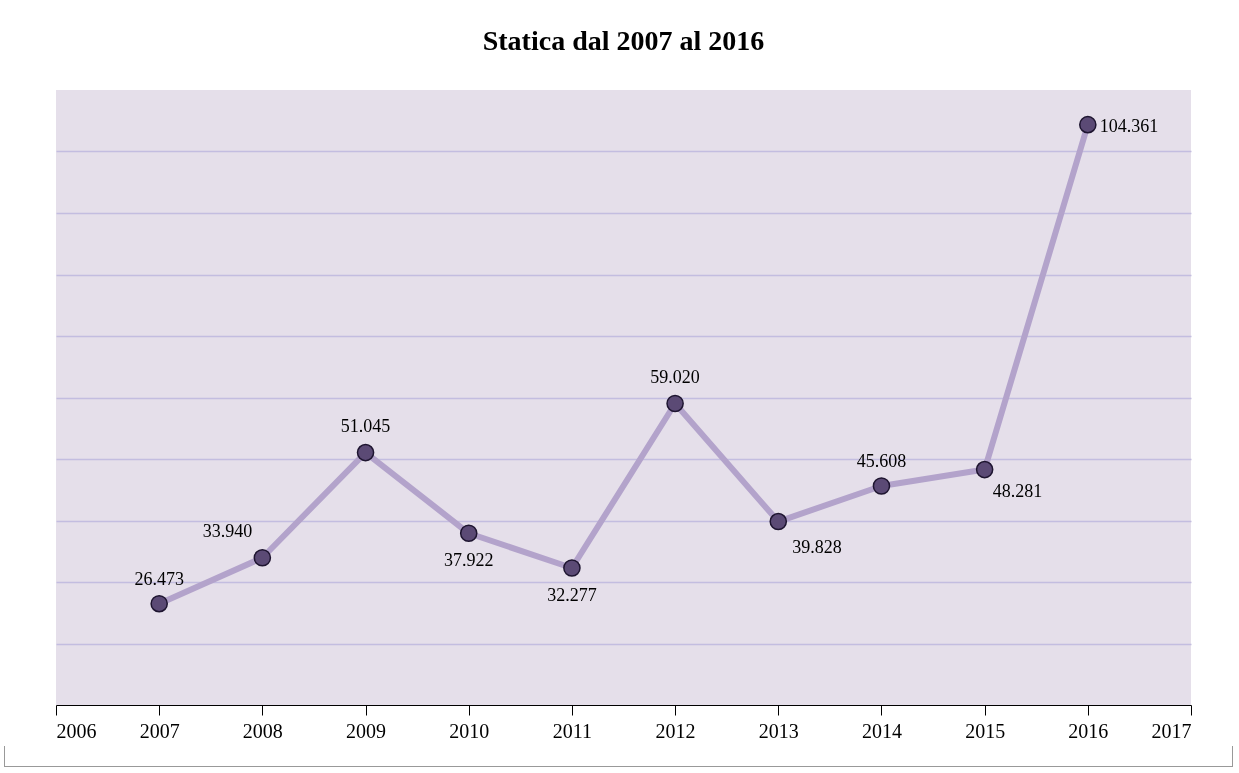  Describe the element at coordinates (881, 730) in the screenshot. I see `x-tick-label: 2014` at that location.